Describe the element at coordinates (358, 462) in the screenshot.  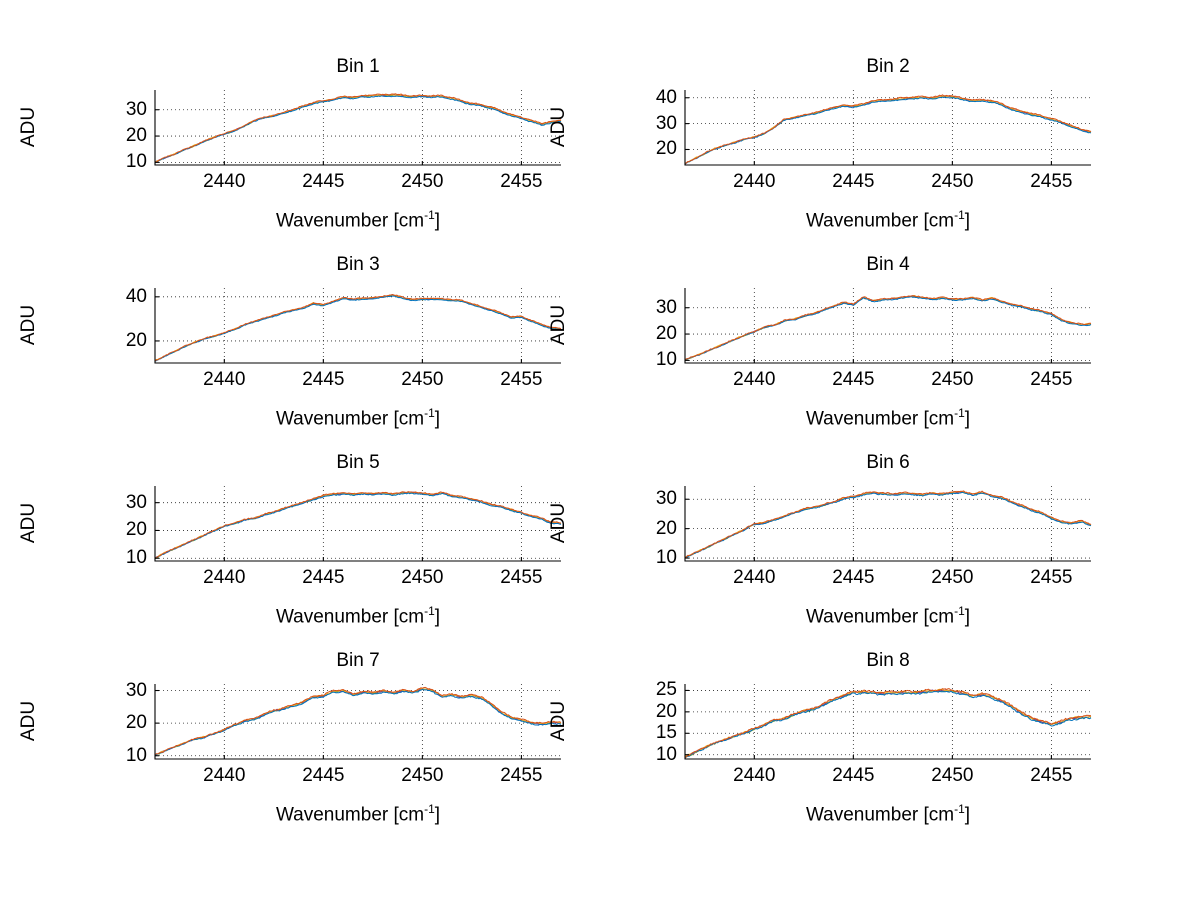
I see `subplot-title: Bin 5` at that location.